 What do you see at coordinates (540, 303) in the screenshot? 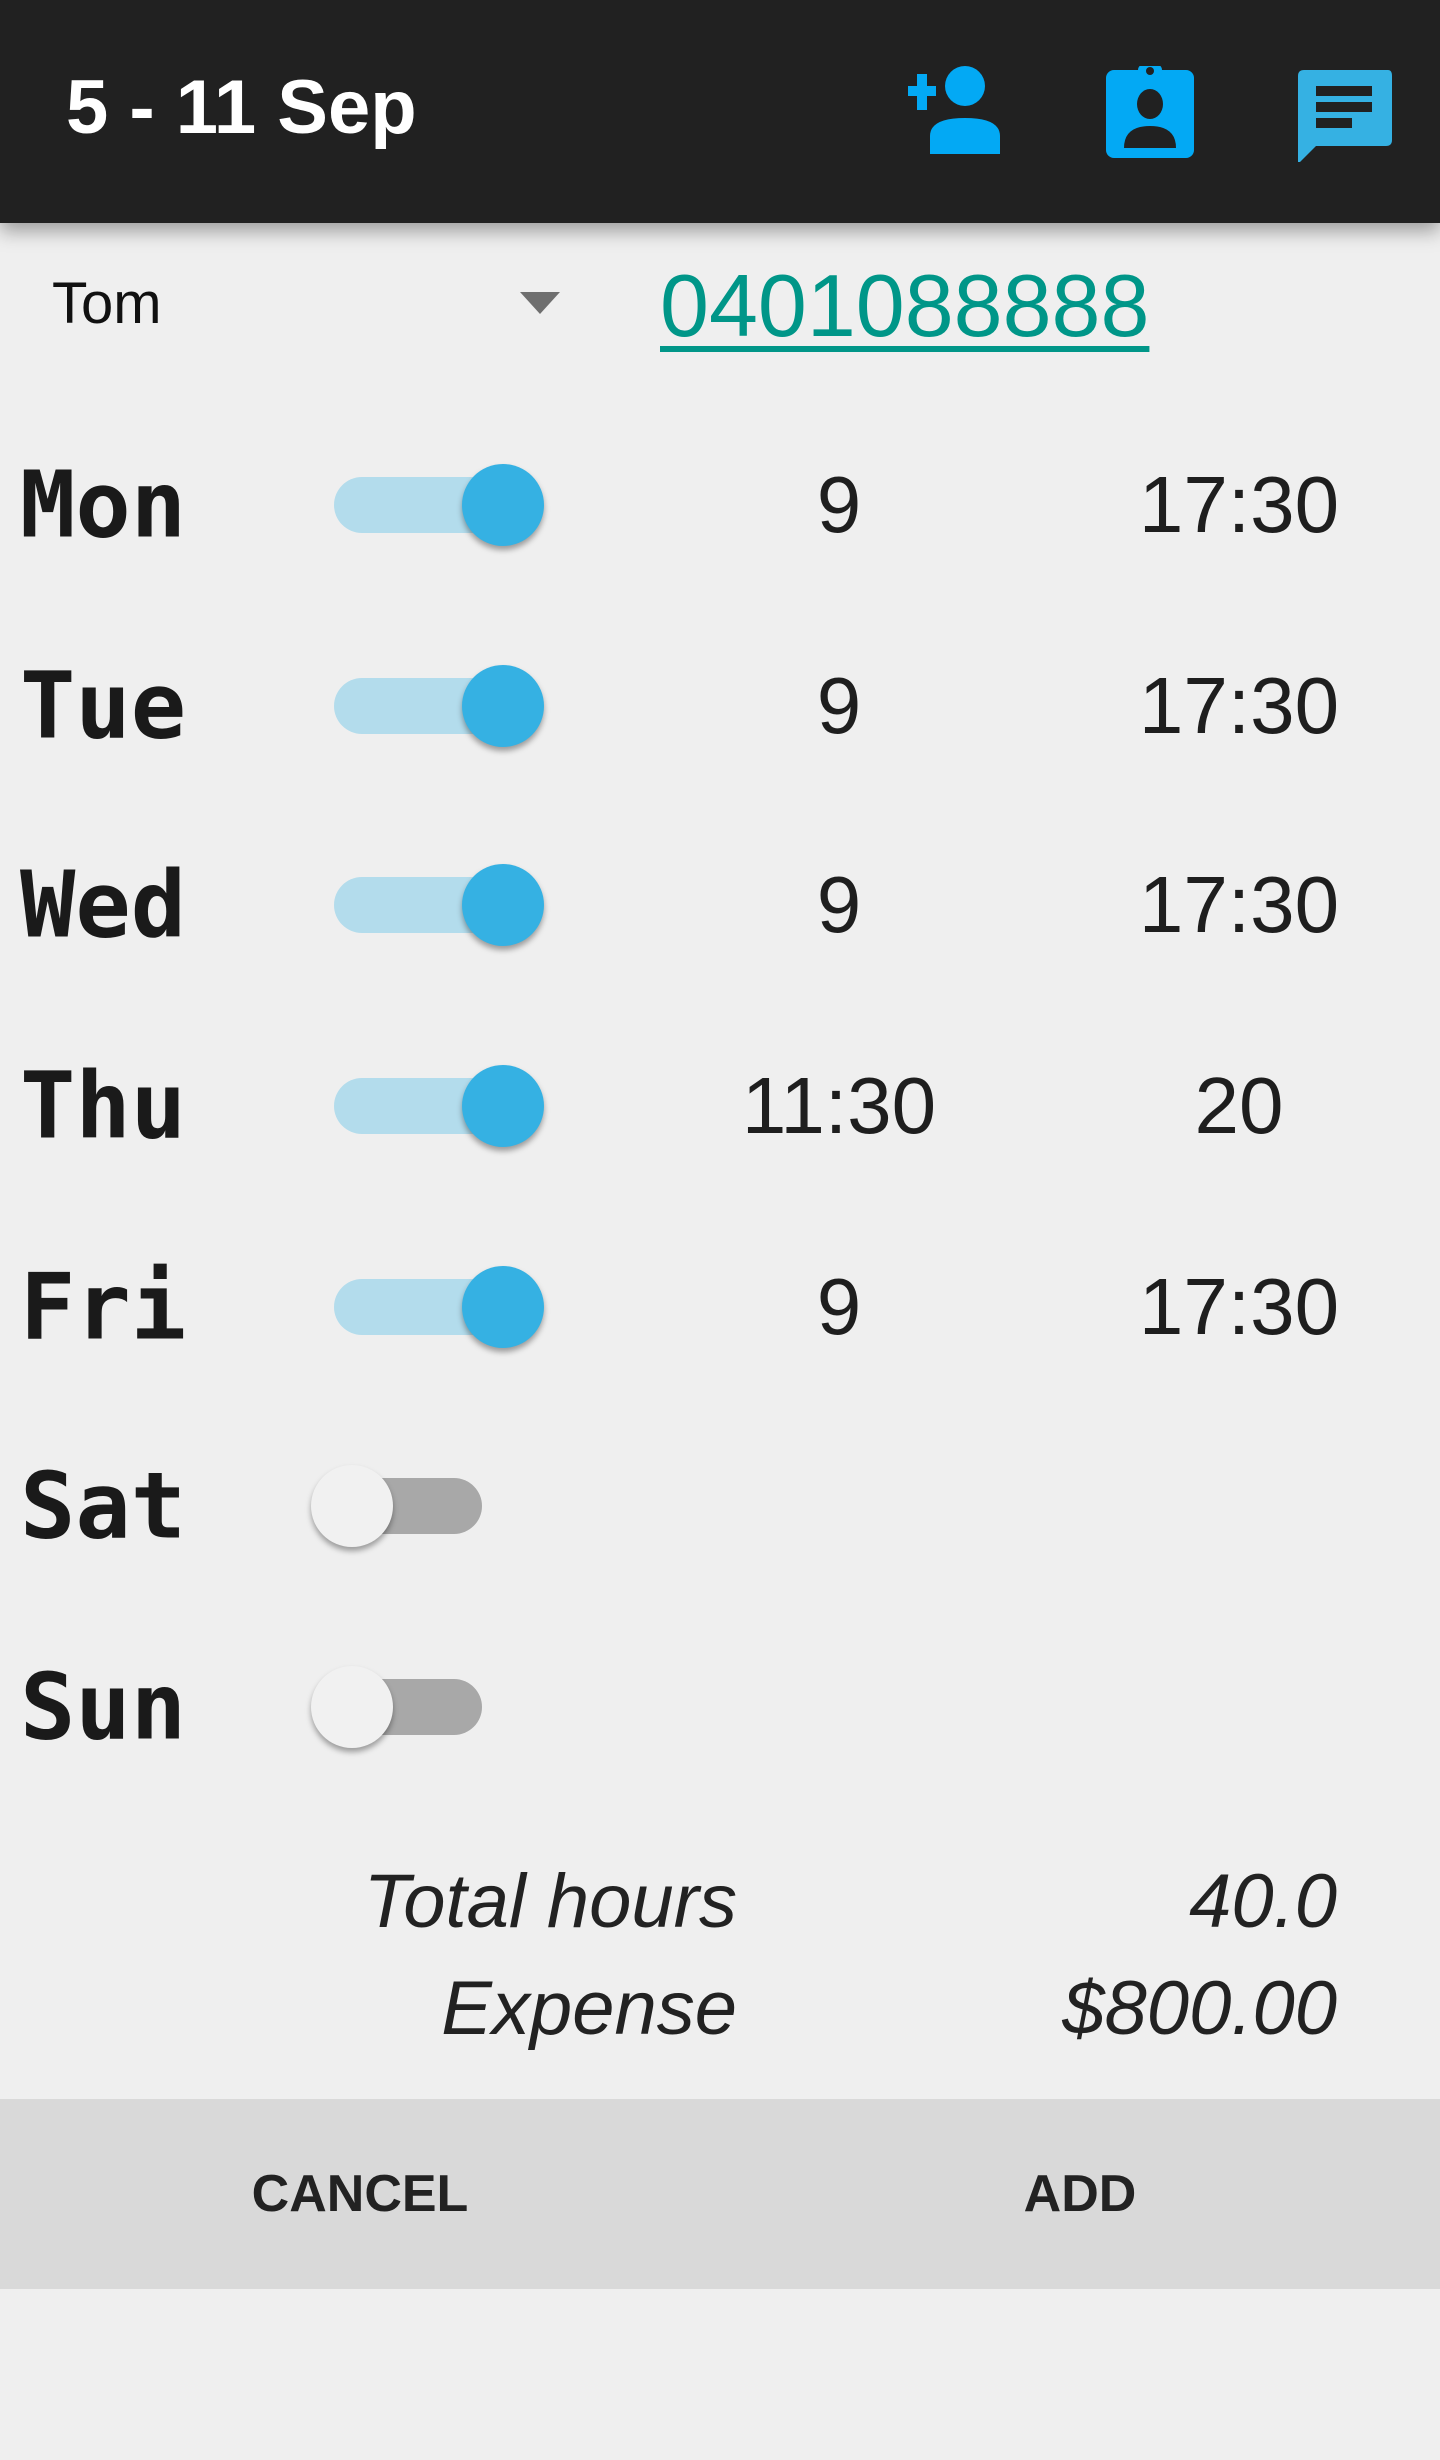
I see `dropdown-arrow-icon` at bounding box center [540, 303].